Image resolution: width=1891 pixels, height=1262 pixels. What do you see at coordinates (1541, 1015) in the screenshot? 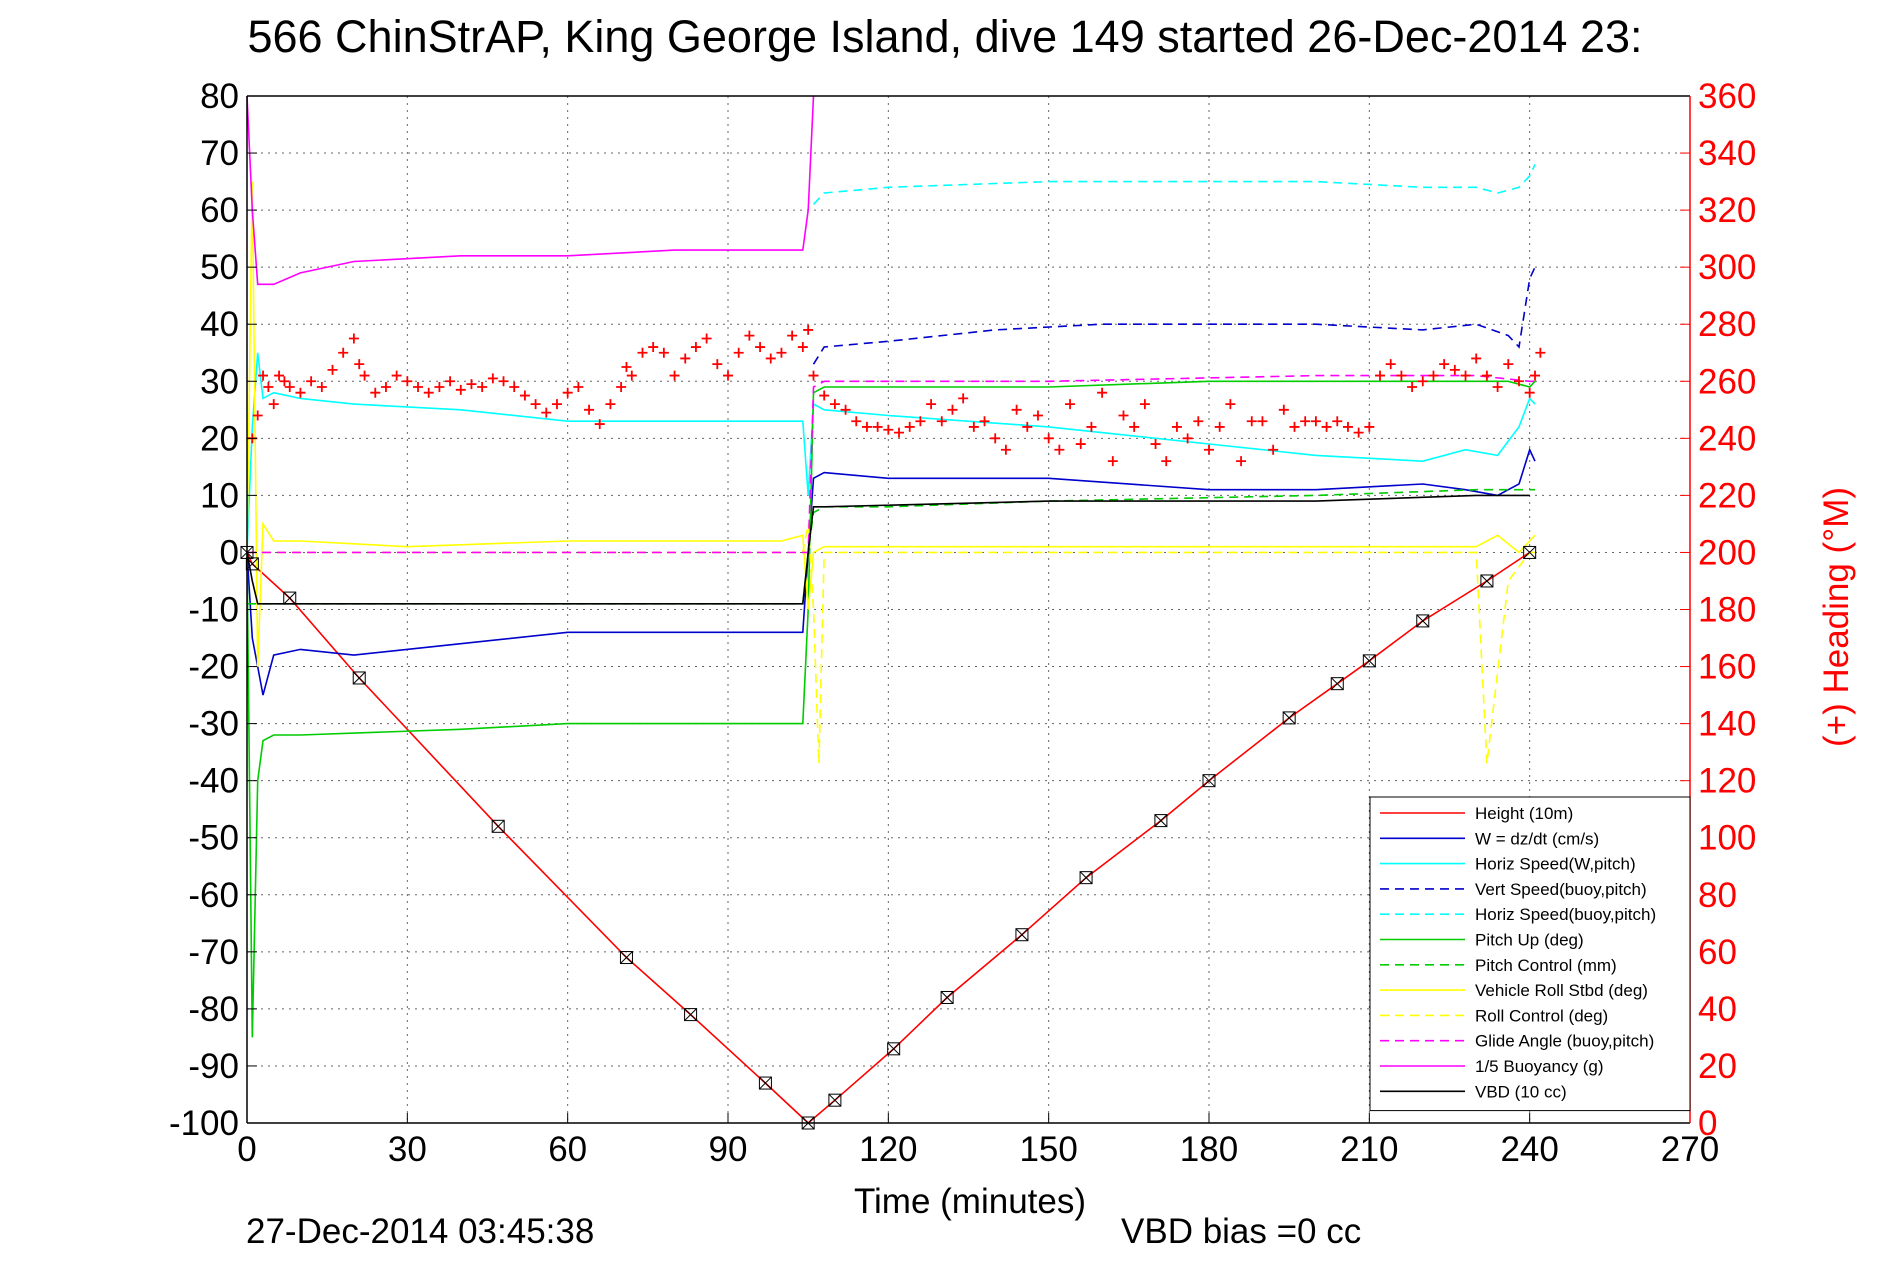
I see `legend-label: Roll Control (deg)` at bounding box center [1541, 1015].